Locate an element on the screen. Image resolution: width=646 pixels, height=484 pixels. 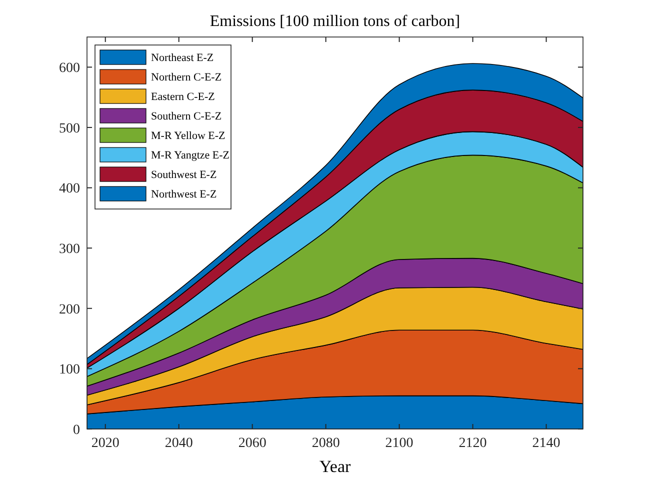
legend-label: Northwest E-Z is located at coordinates (184, 194).